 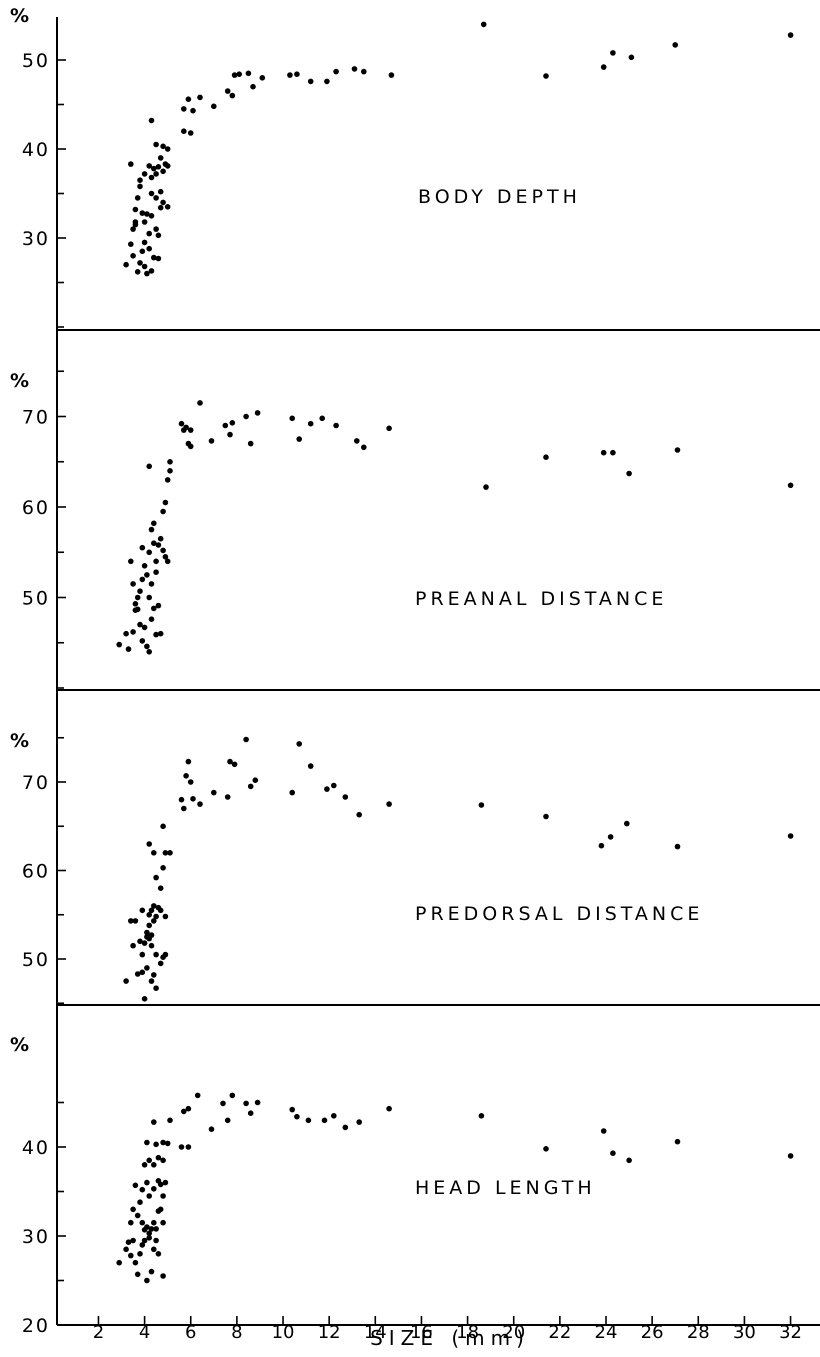 What do you see at coordinates (505, 1188) in the screenshot?
I see `panel-label-head-length: HEAD LENGTH` at bounding box center [505, 1188].